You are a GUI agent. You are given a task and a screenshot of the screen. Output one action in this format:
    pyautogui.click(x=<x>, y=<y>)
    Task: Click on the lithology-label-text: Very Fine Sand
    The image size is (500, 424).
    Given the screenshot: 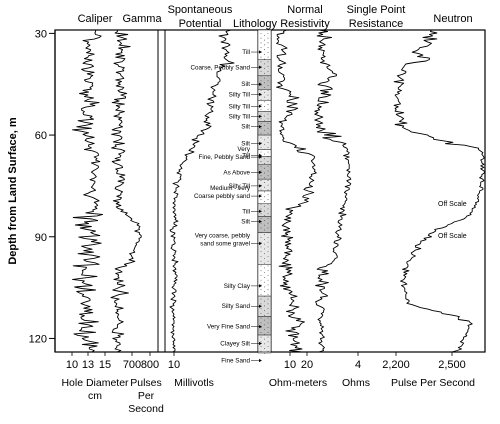 What is the action you would take?
    pyautogui.click(x=229, y=327)
    